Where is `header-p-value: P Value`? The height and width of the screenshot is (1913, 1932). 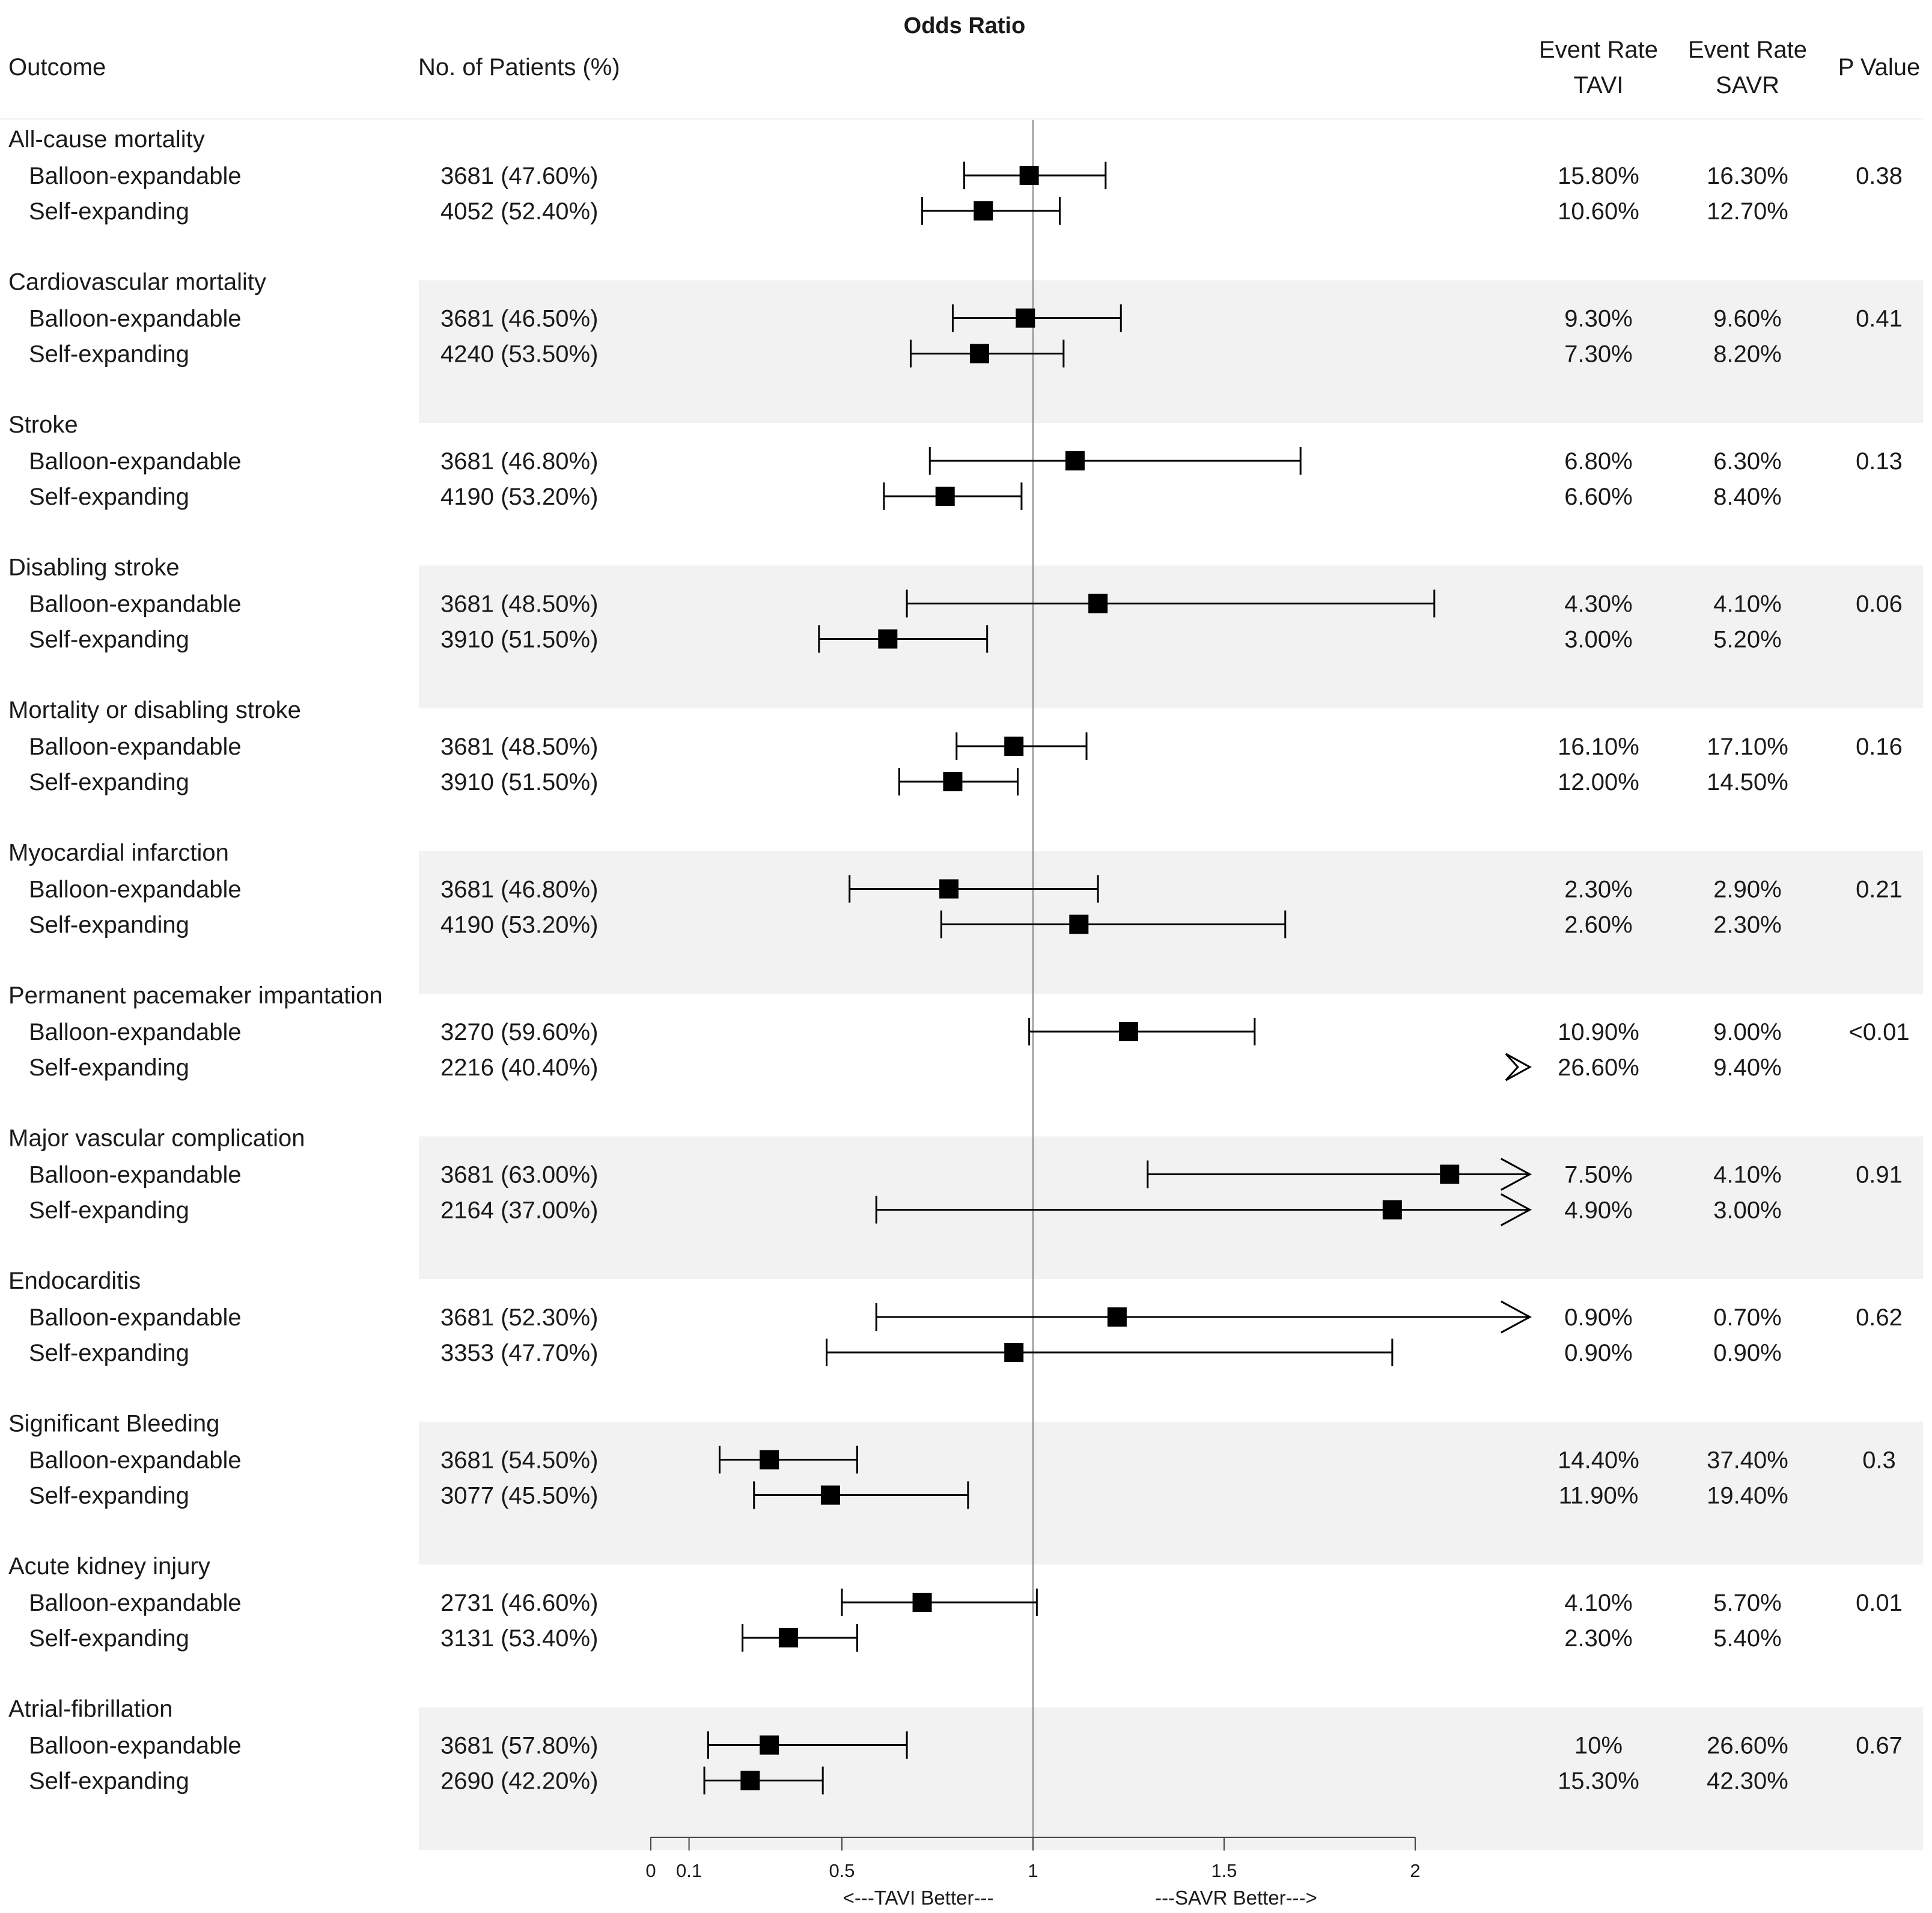
header-p-value: P Value is located at coordinates (1879, 67).